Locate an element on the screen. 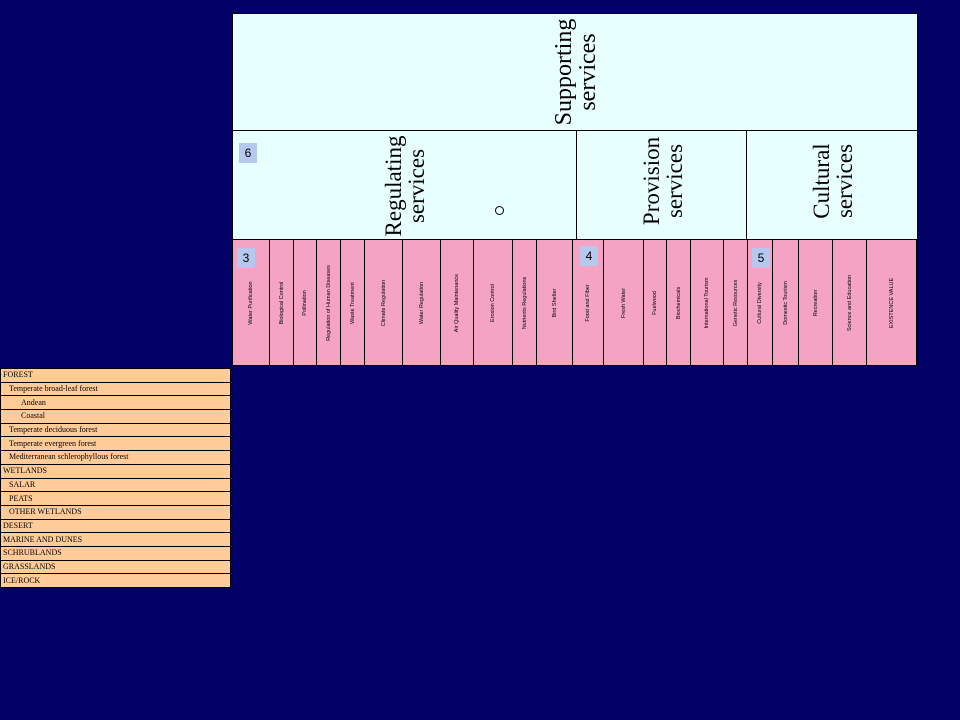 The width and height of the screenshot is (960, 720). table-row: PEATS is located at coordinates (115, 498).